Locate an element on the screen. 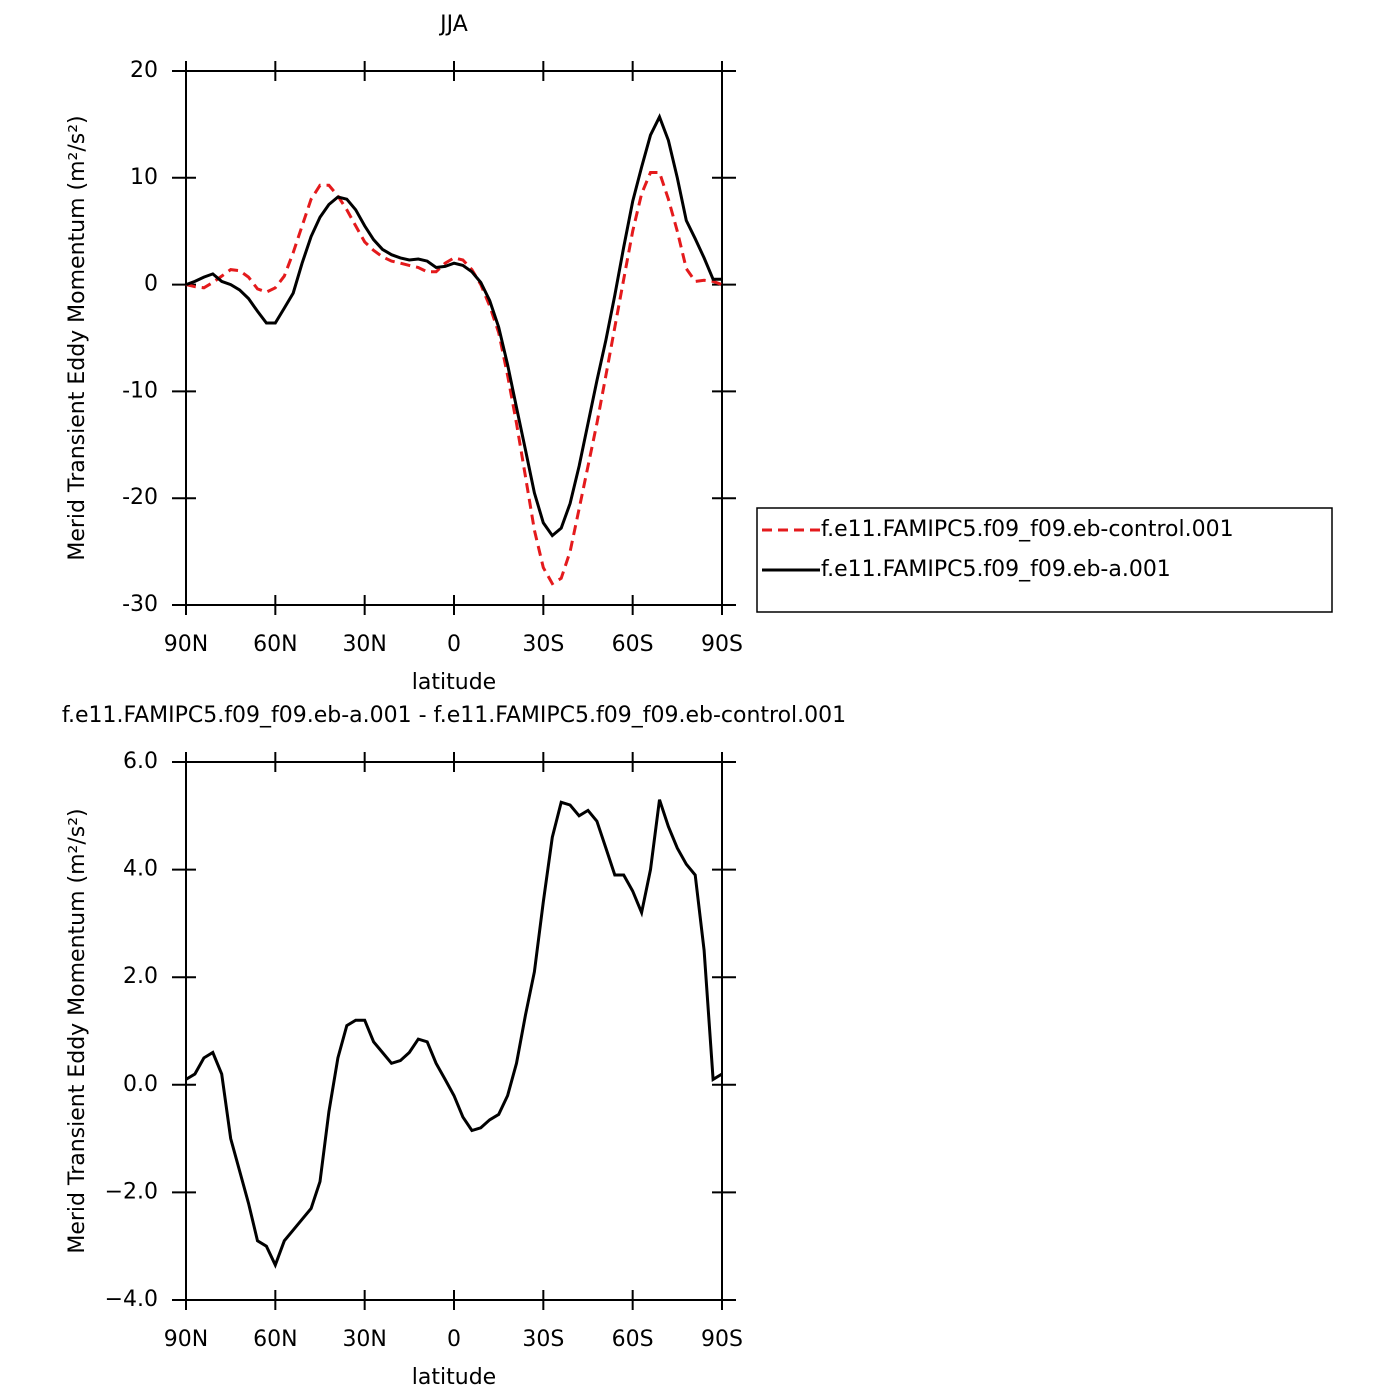 The width and height of the screenshot is (1397, 1397). y-tick-label: 0 is located at coordinates (151, 284).